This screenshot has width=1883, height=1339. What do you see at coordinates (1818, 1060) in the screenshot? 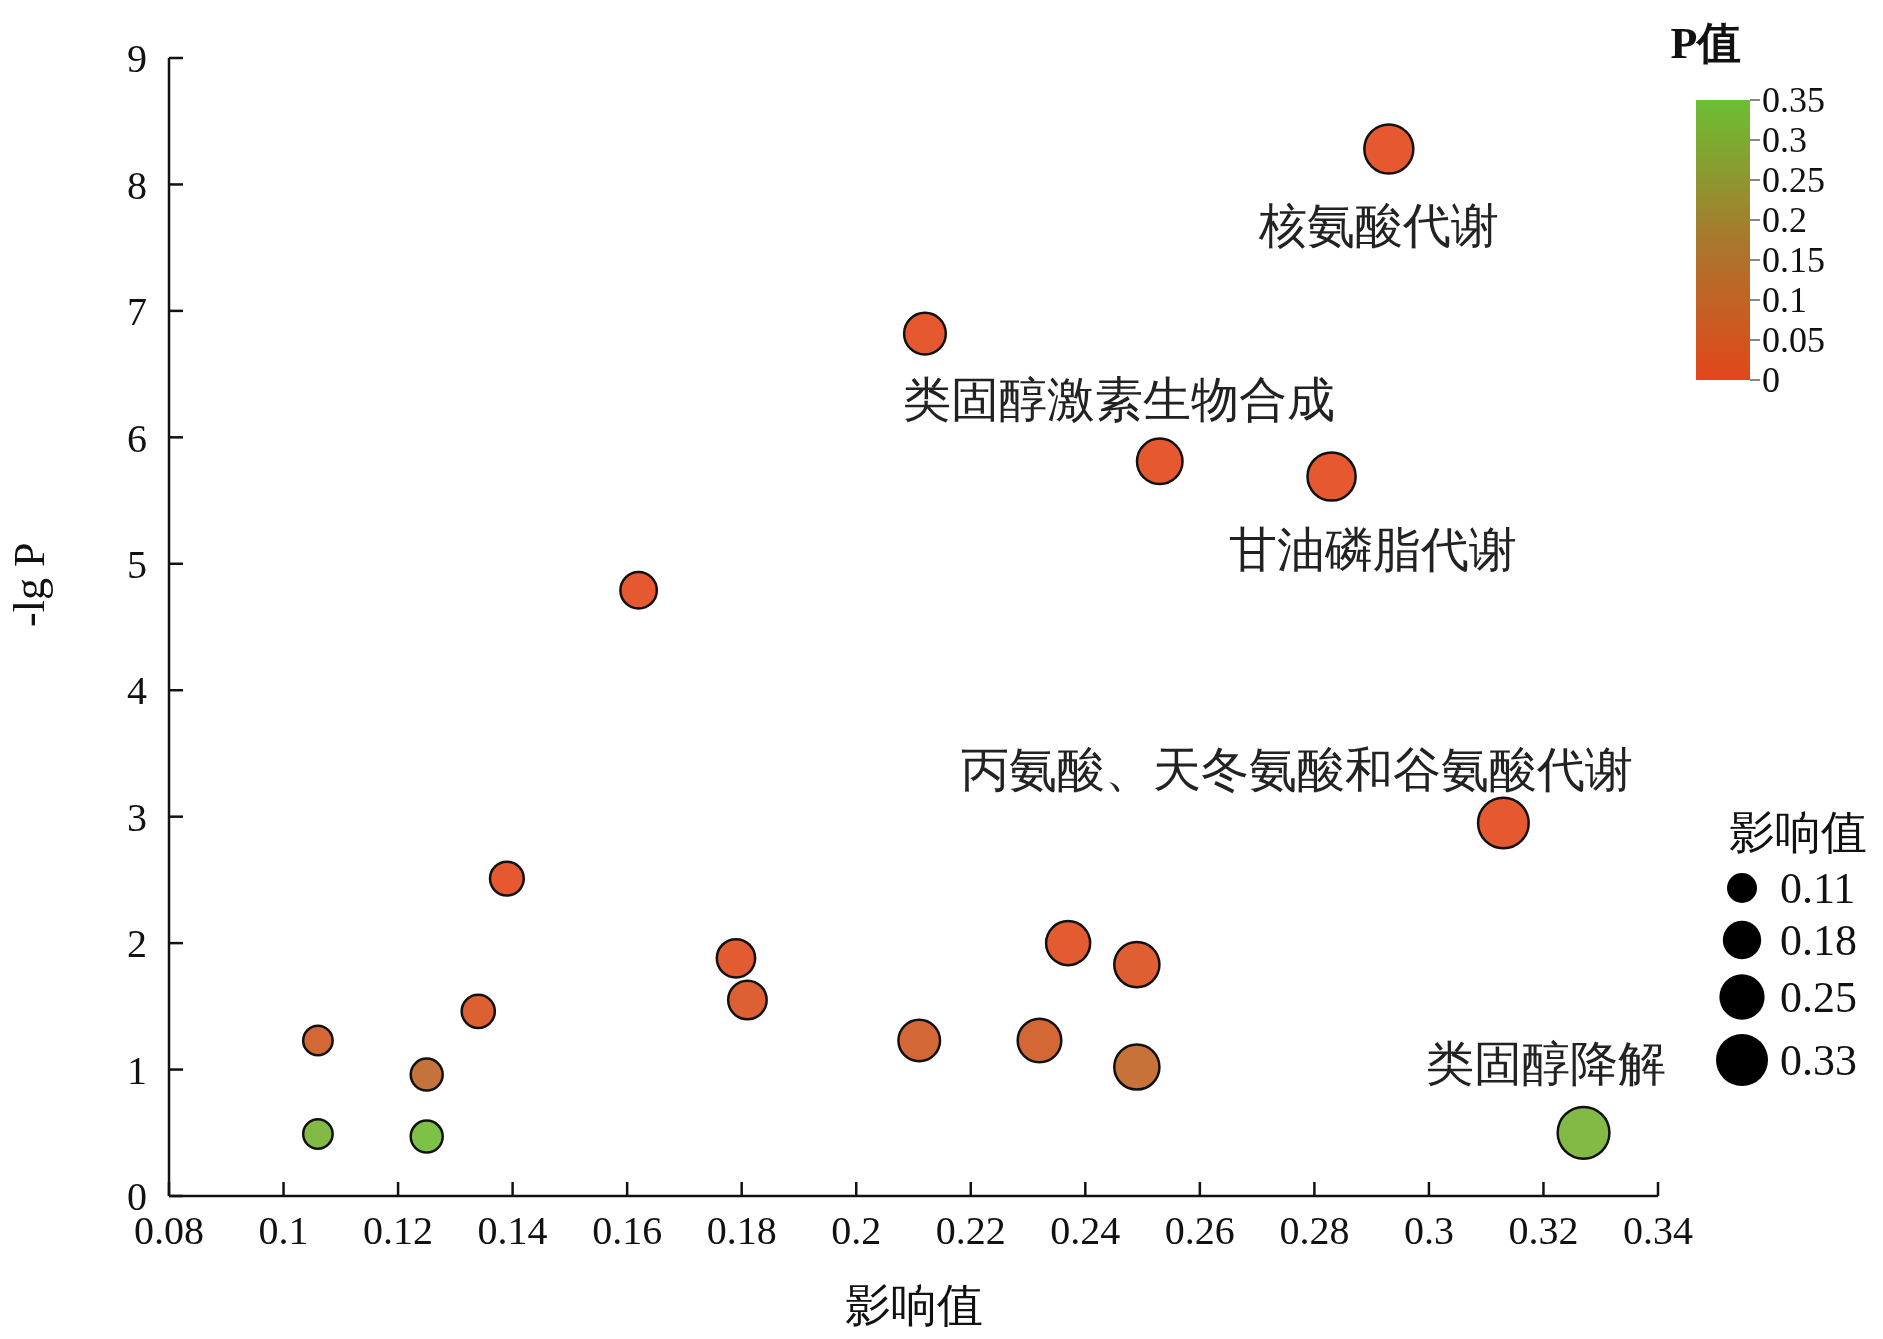
I see `legend-label: 0.33` at bounding box center [1818, 1060].